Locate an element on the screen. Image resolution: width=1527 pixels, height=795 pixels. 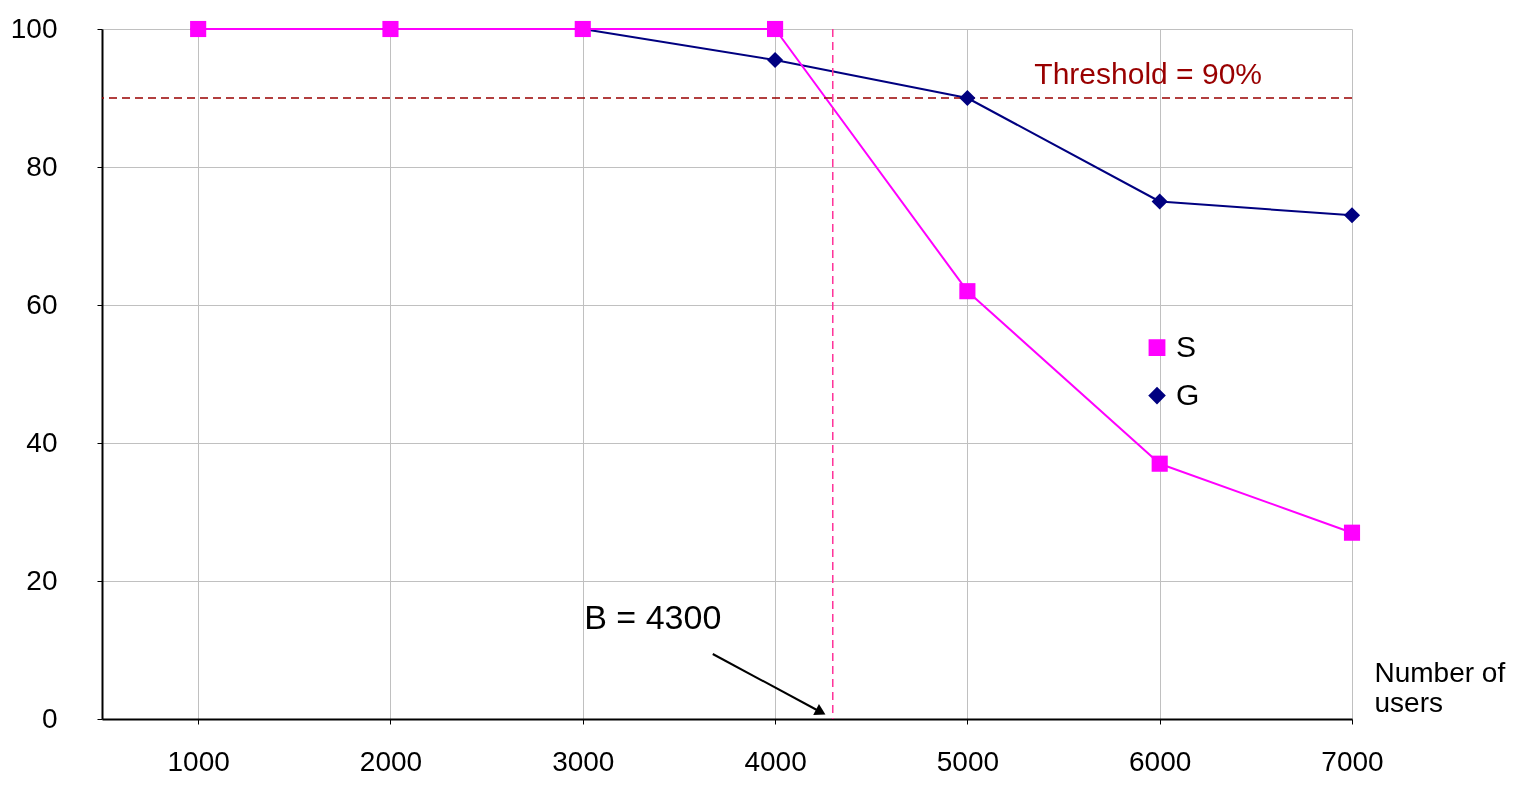
y-tick-label: 20 is located at coordinates (42, 580).